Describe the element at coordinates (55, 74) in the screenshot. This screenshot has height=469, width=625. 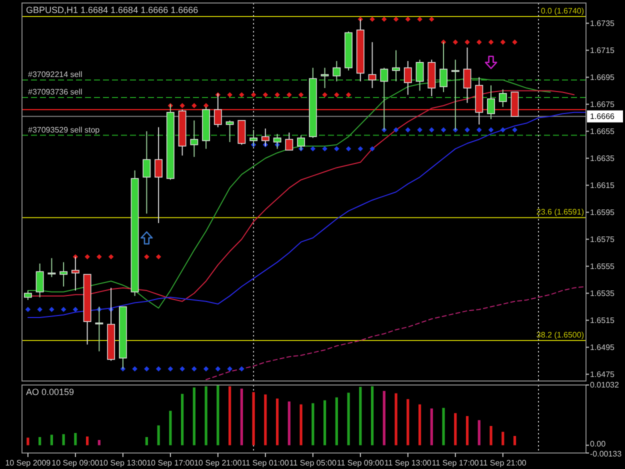
I see `ref-line-label: #37092214 sell` at that location.